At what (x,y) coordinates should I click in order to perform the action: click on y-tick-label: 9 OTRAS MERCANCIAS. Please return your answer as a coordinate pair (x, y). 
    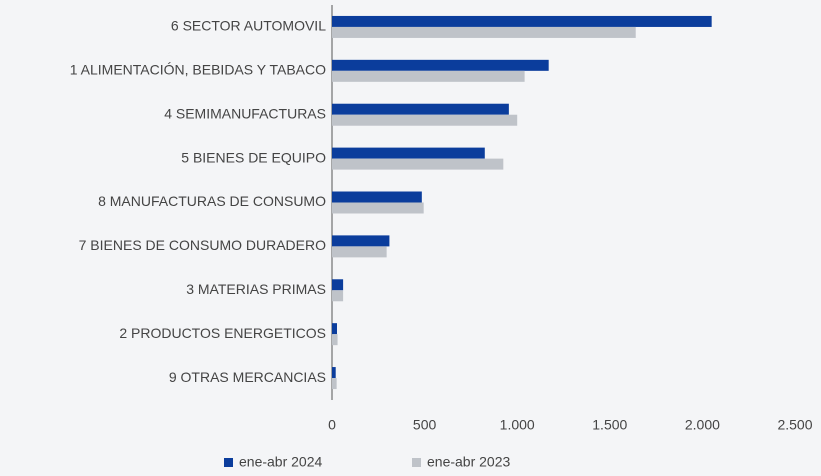
    Looking at the image, I should click on (247, 377).